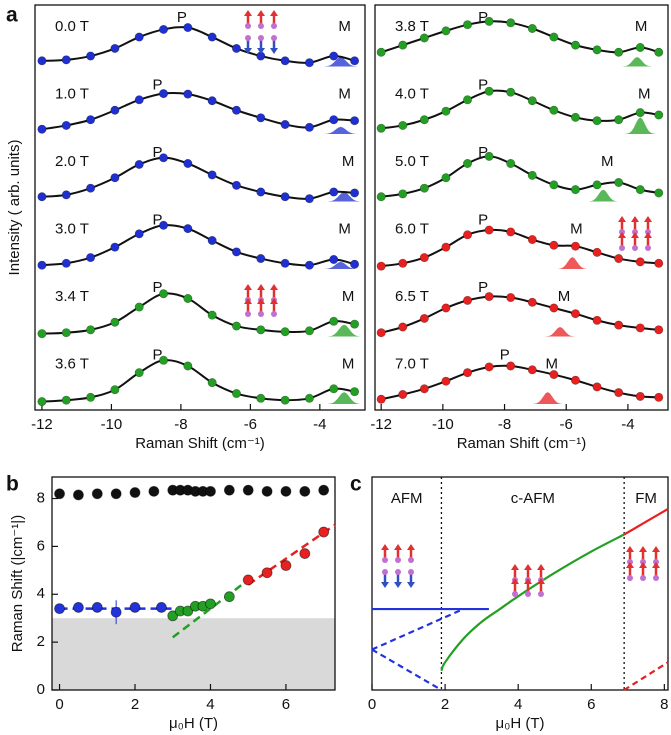 Image resolution: width=671 pixels, height=735 pixels. Describe the element at coordinates (112, 424) in the screenshot. I see `x-tick-label: -10` at that location.